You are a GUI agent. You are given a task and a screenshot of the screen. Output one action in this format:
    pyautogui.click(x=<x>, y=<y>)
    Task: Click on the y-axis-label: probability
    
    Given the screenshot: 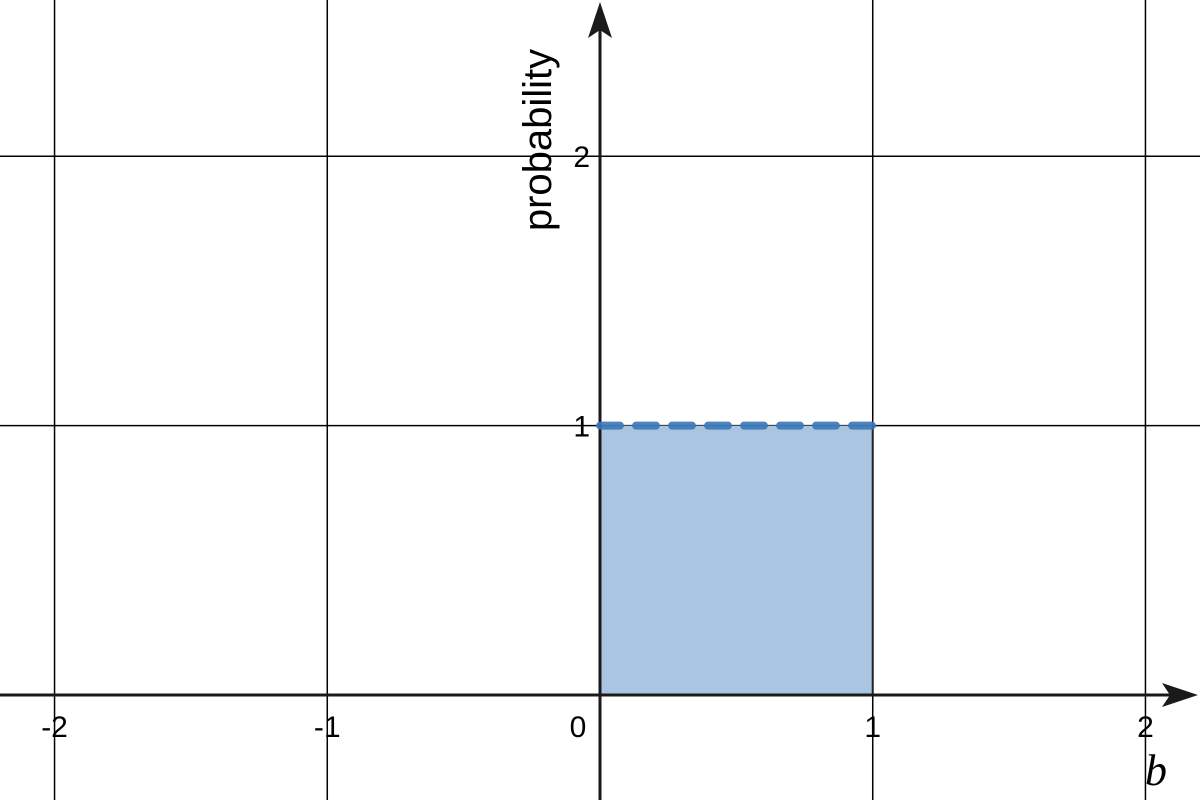 What is the action you would take?
    pyautogui.click(x=538, y=140)
    